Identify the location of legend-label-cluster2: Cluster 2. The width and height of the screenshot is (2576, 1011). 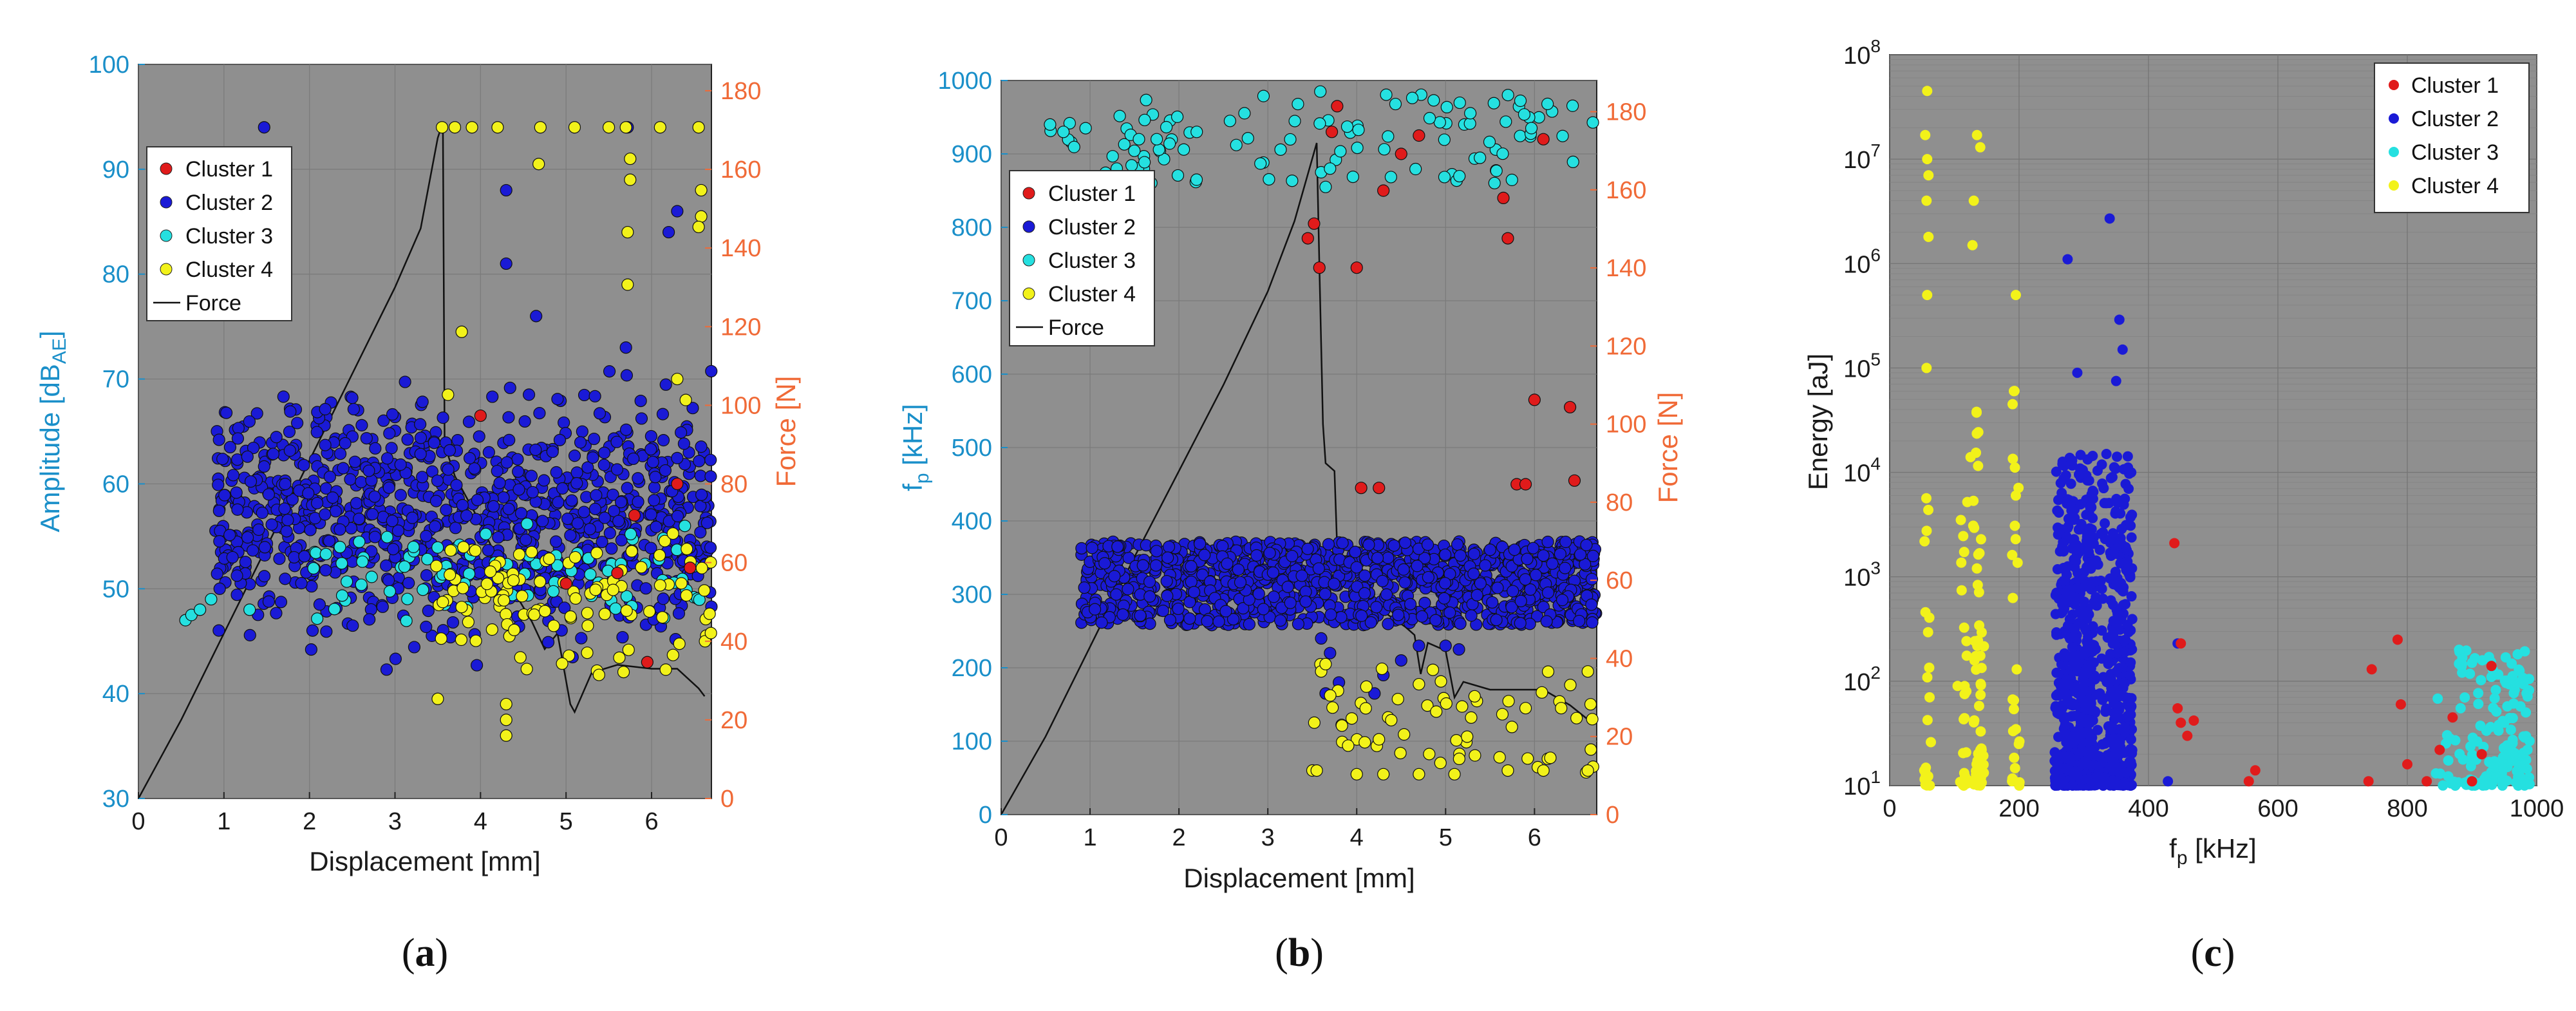
(2455, 119).